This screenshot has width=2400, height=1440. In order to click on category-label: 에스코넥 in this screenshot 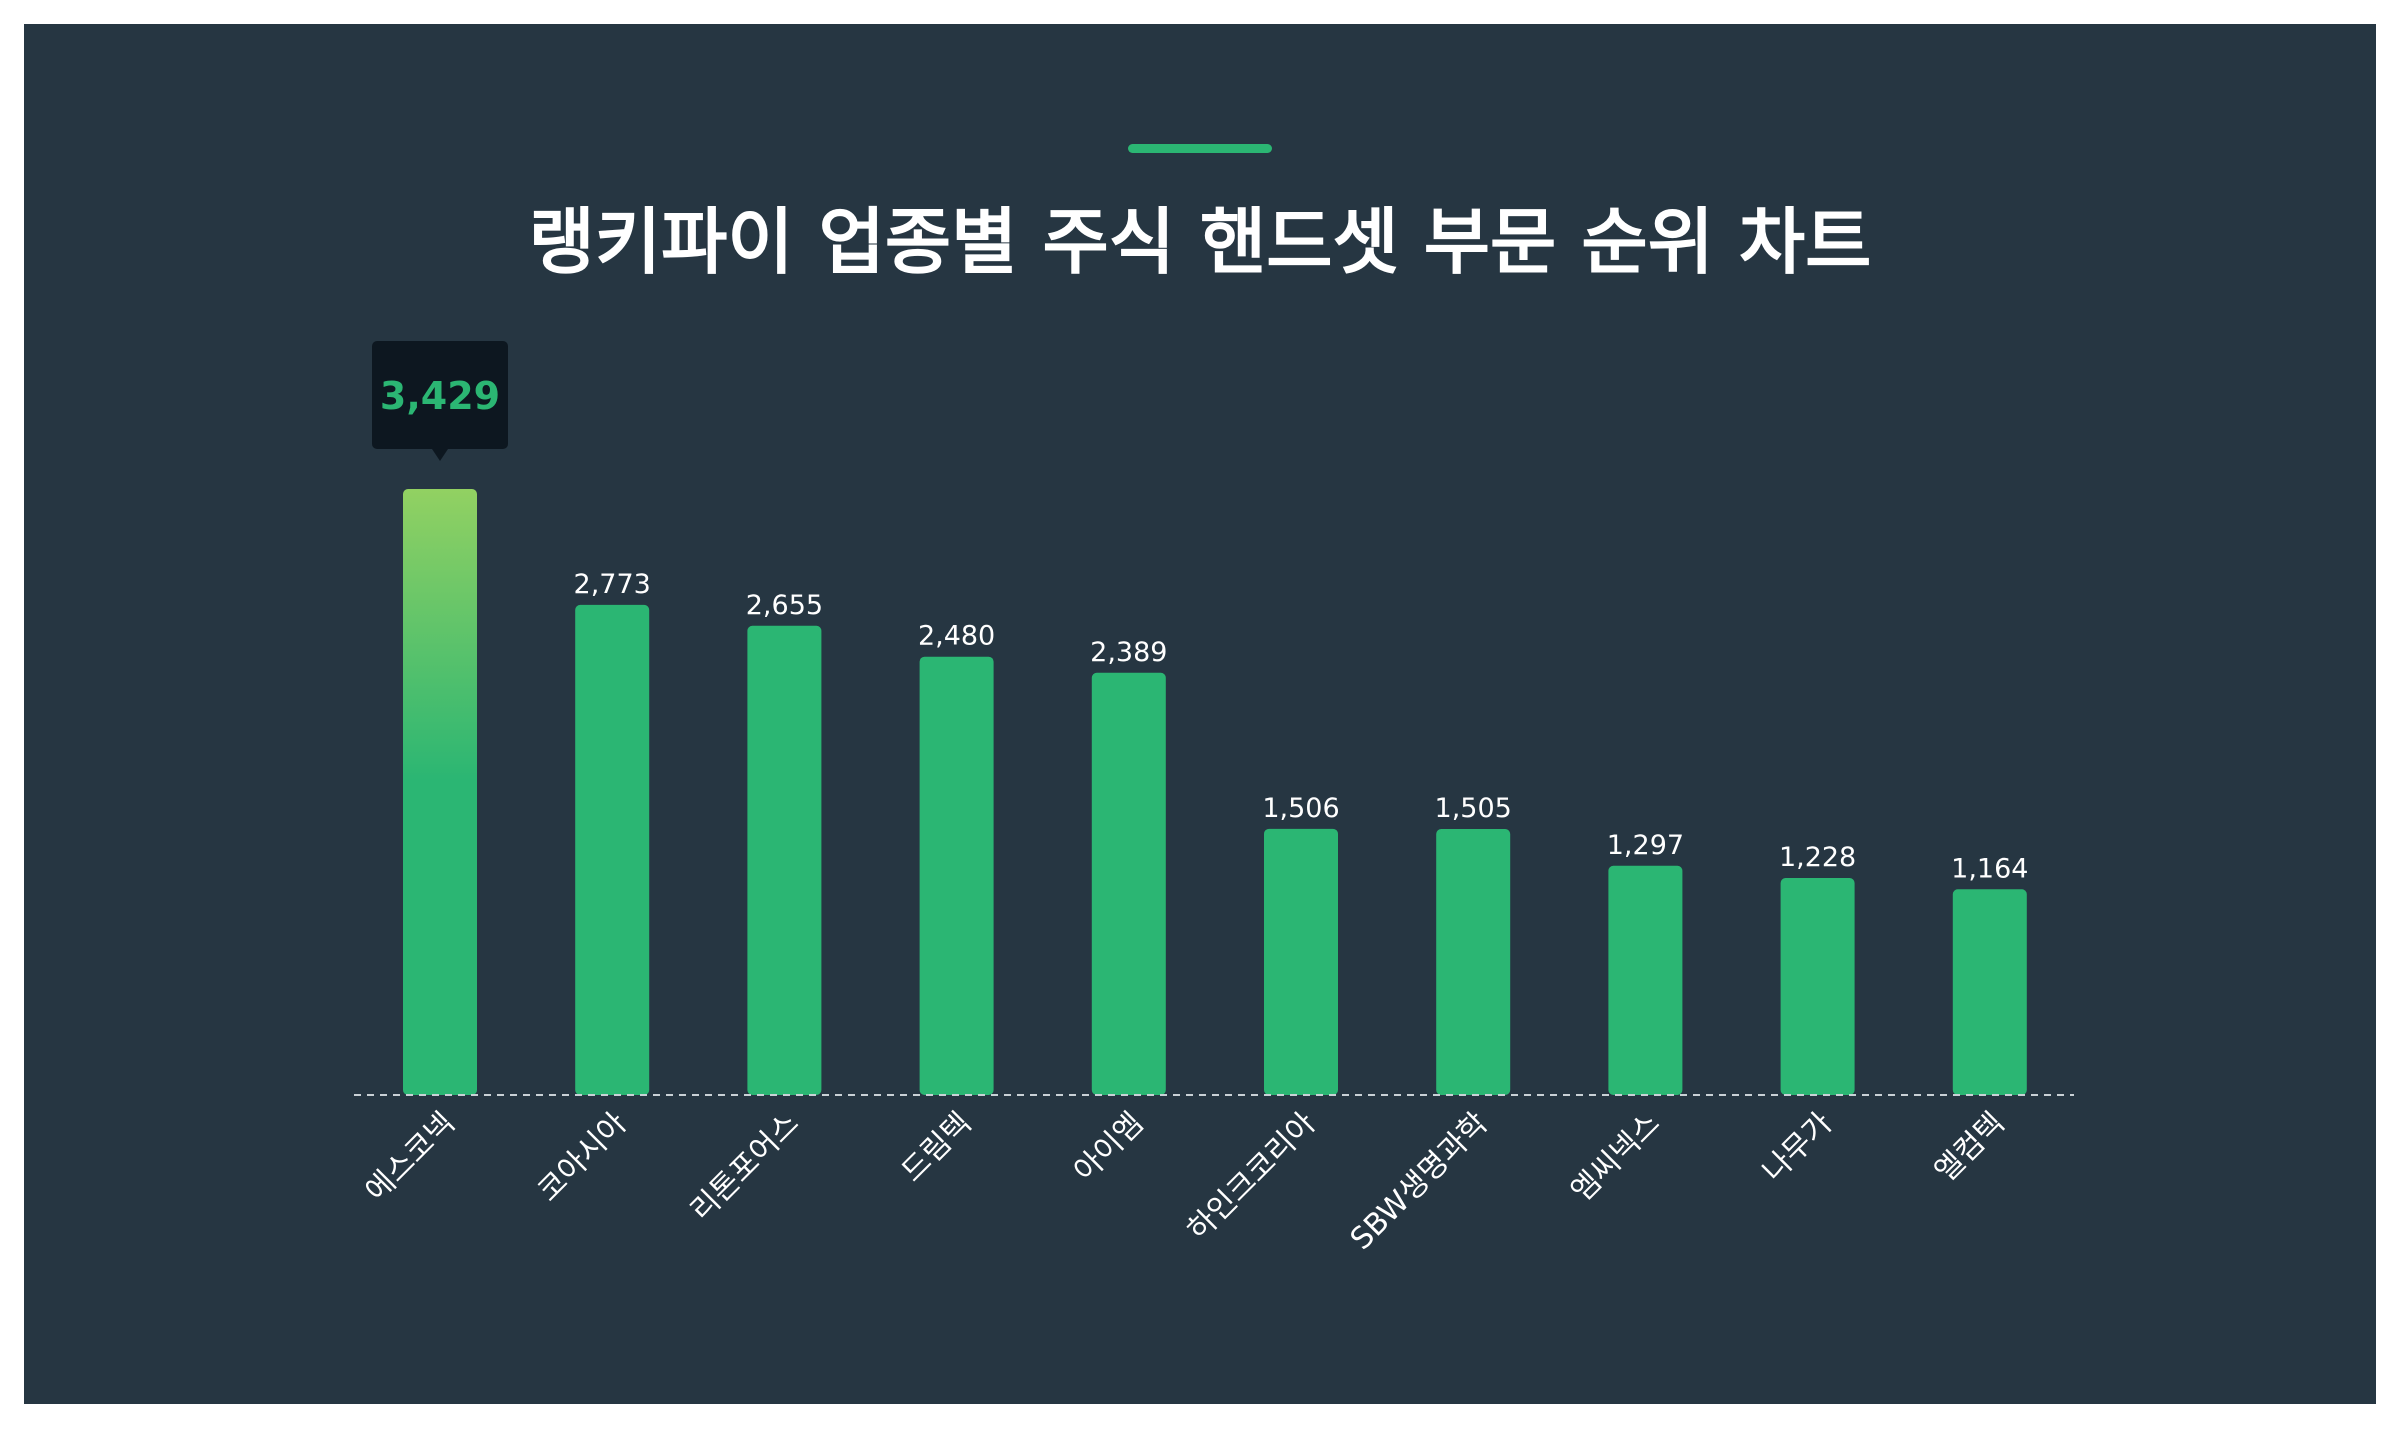, I will do `click(410, 1157)`.